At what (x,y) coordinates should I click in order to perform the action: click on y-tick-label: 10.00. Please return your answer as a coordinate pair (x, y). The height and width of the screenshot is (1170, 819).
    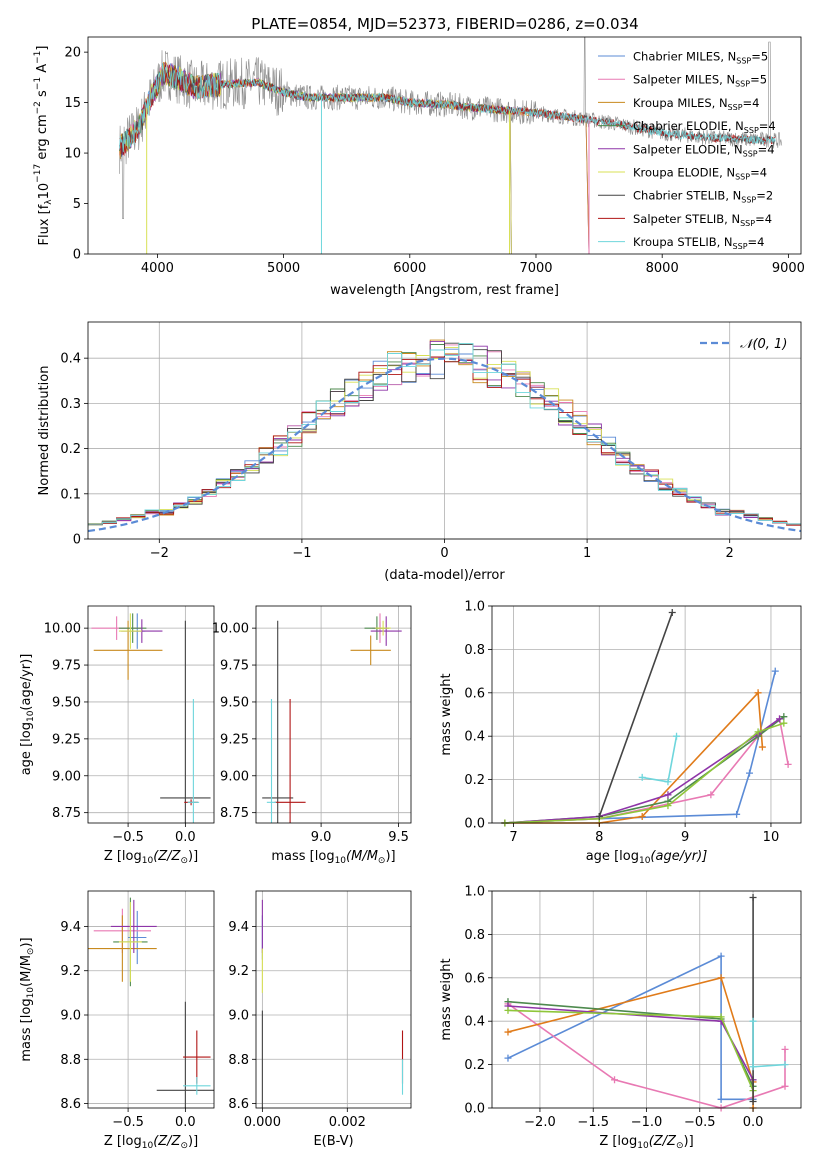
    Looking at the image, I should click on (230, 629).